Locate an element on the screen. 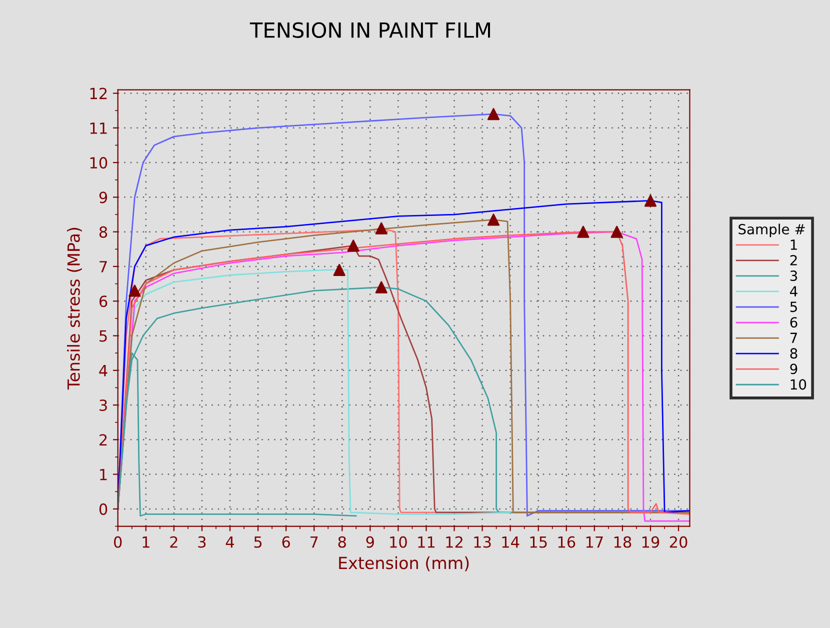 Image resolution: width=830 pixels, height=628 pixels. x-axis-title: Extension (mm) is located at coordinates (404, 564).